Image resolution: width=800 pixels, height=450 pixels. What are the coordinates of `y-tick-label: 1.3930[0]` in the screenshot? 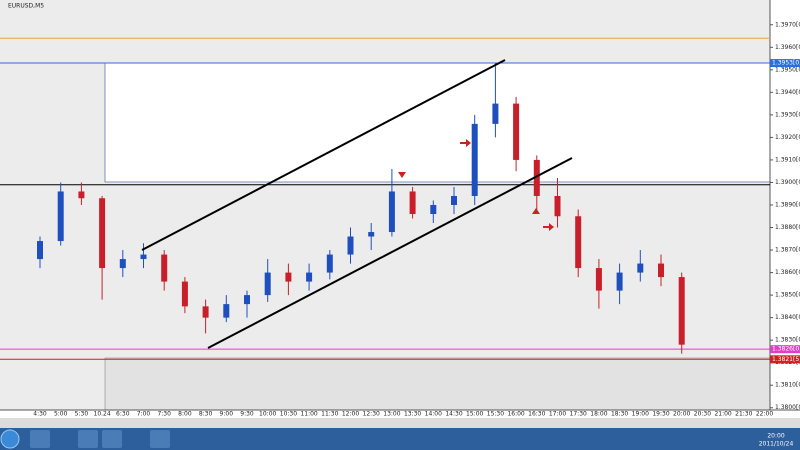 It's located at (787, 114).